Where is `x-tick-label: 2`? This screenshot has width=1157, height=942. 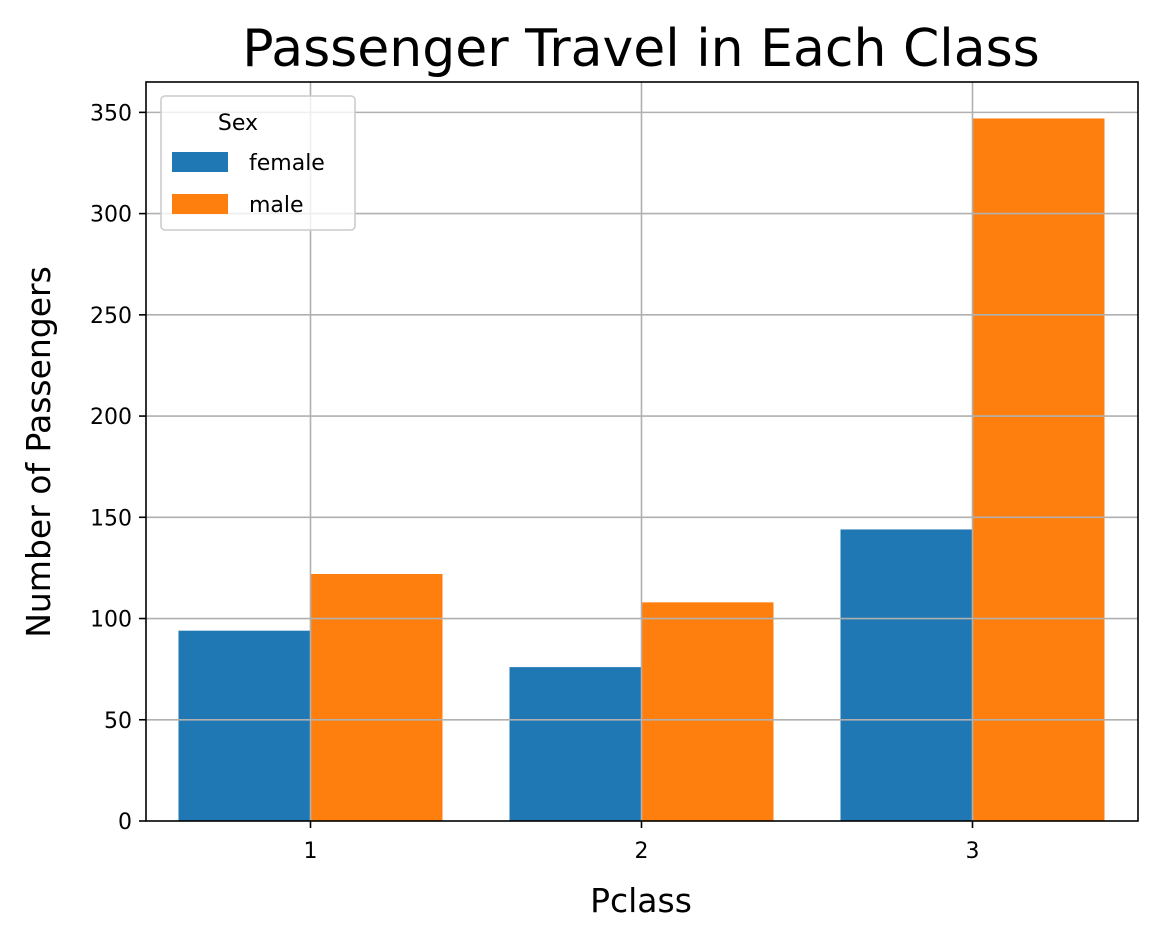 x-tick-label: 2 is located at coordinates (642, 851).